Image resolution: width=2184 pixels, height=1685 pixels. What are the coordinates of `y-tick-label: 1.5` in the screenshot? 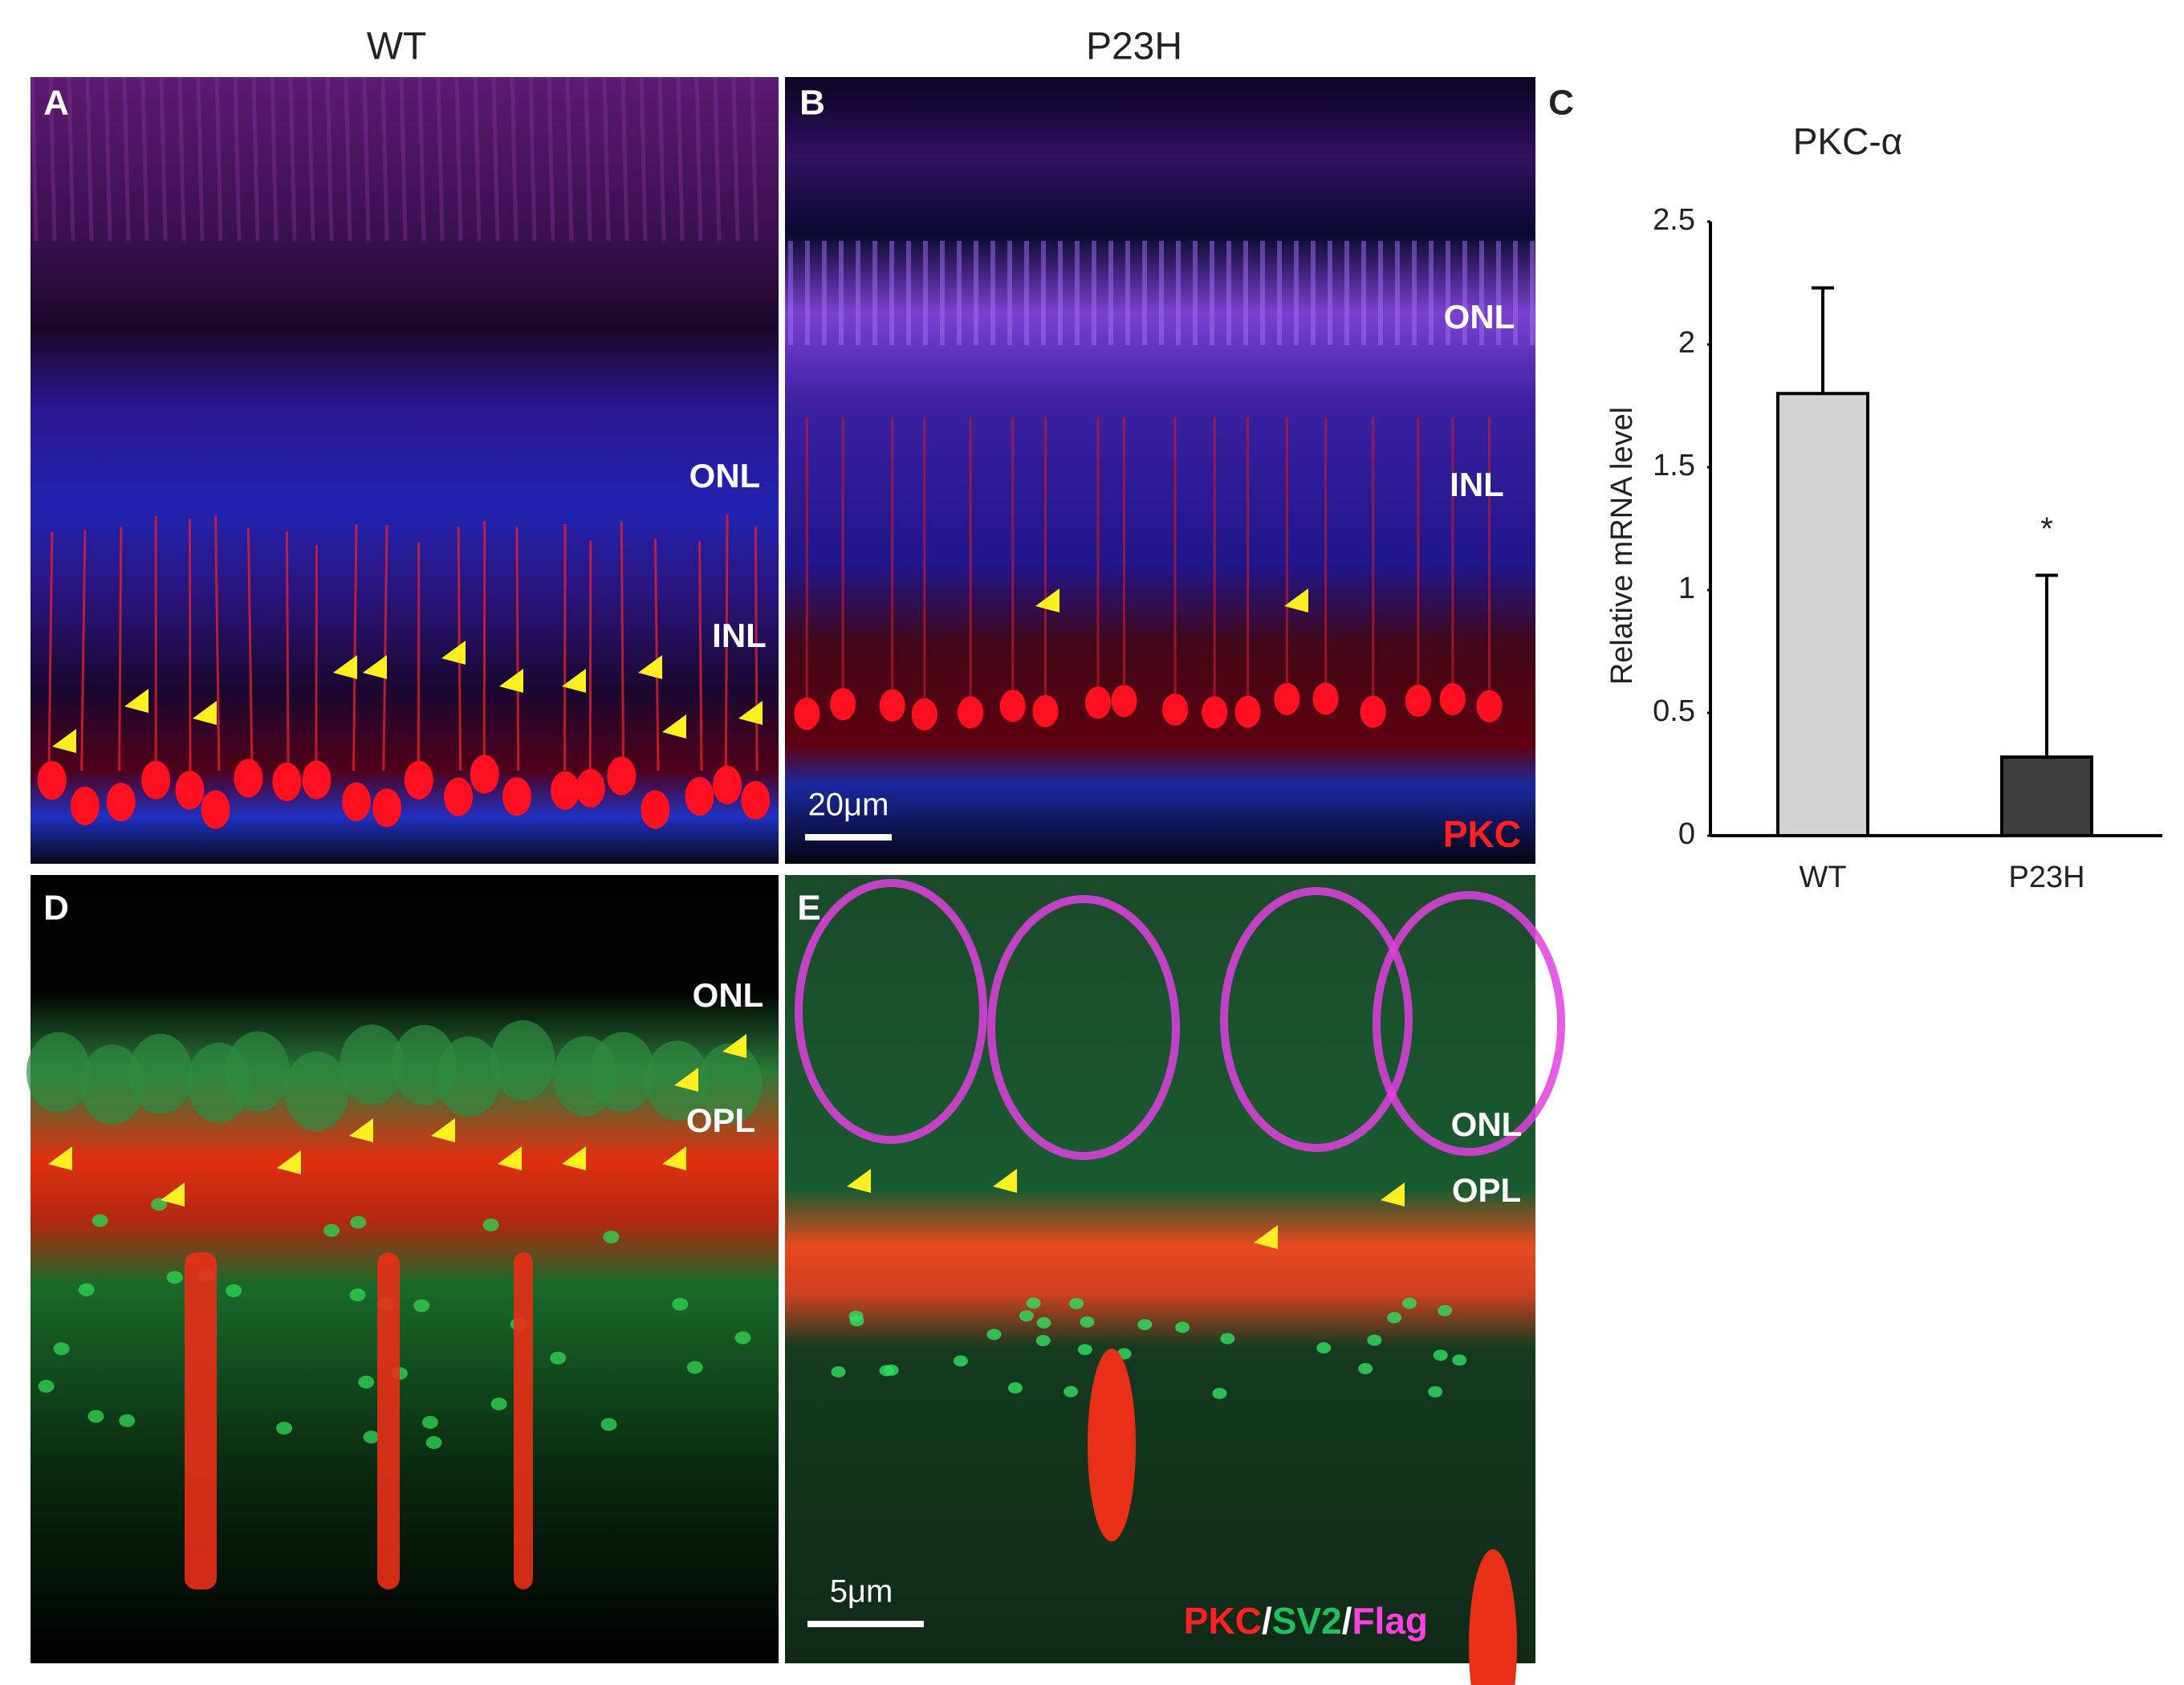 It's located at (1674, 465).